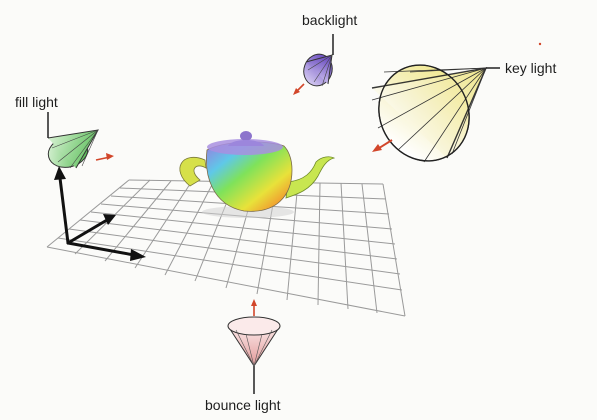  Describe the element at coordinates (318, 60) in the screenshot. I see `backlight-cone` at that location.